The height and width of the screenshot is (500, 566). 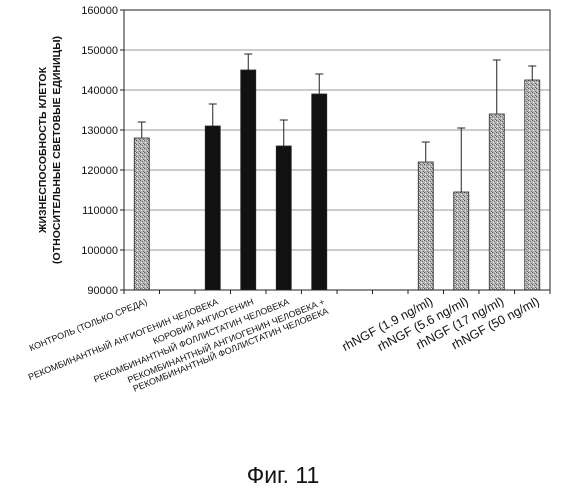 I want to click on y-tick-label: 150000, so click(x=99, y=51).